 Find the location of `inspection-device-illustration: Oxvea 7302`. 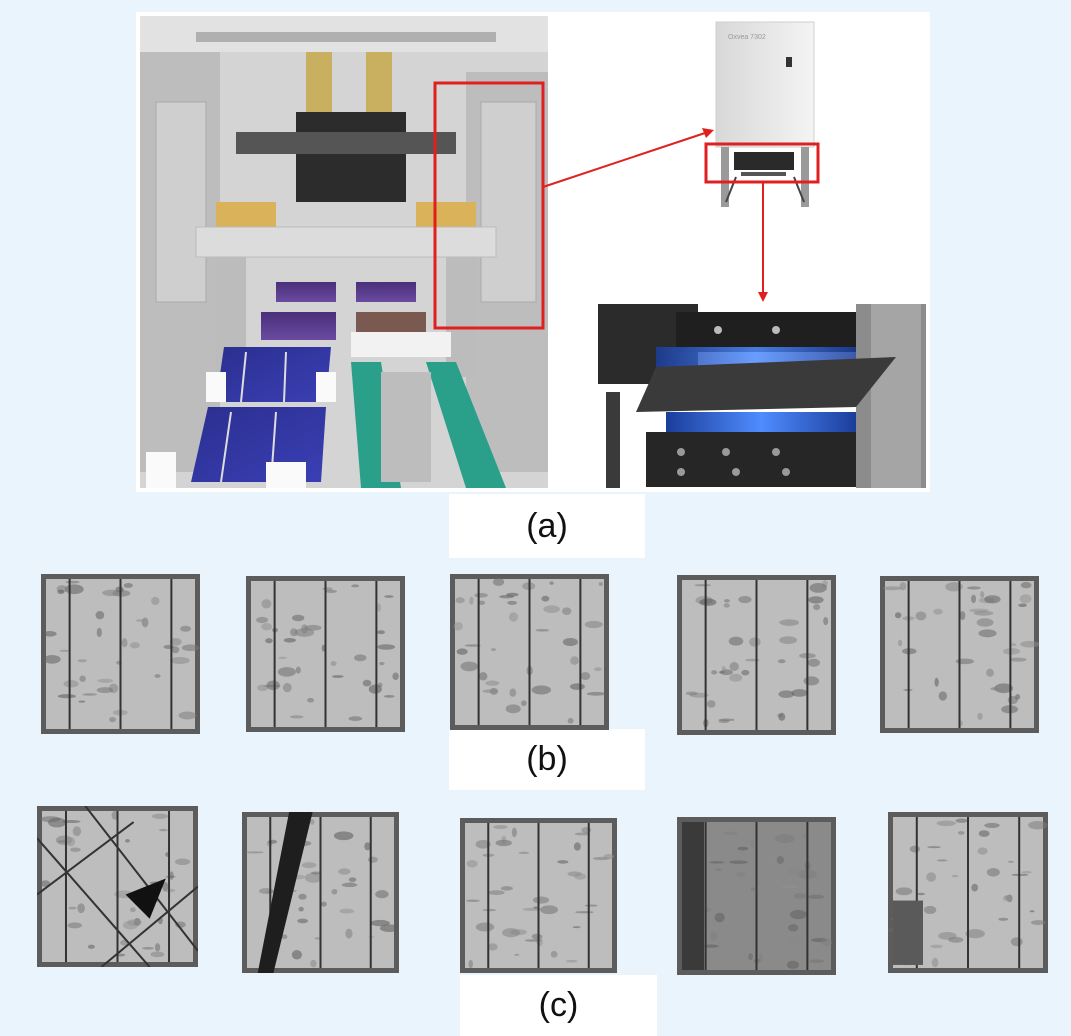

inspection-device-illustration: Oxvea 7302 is located at coordinates (762, 114).